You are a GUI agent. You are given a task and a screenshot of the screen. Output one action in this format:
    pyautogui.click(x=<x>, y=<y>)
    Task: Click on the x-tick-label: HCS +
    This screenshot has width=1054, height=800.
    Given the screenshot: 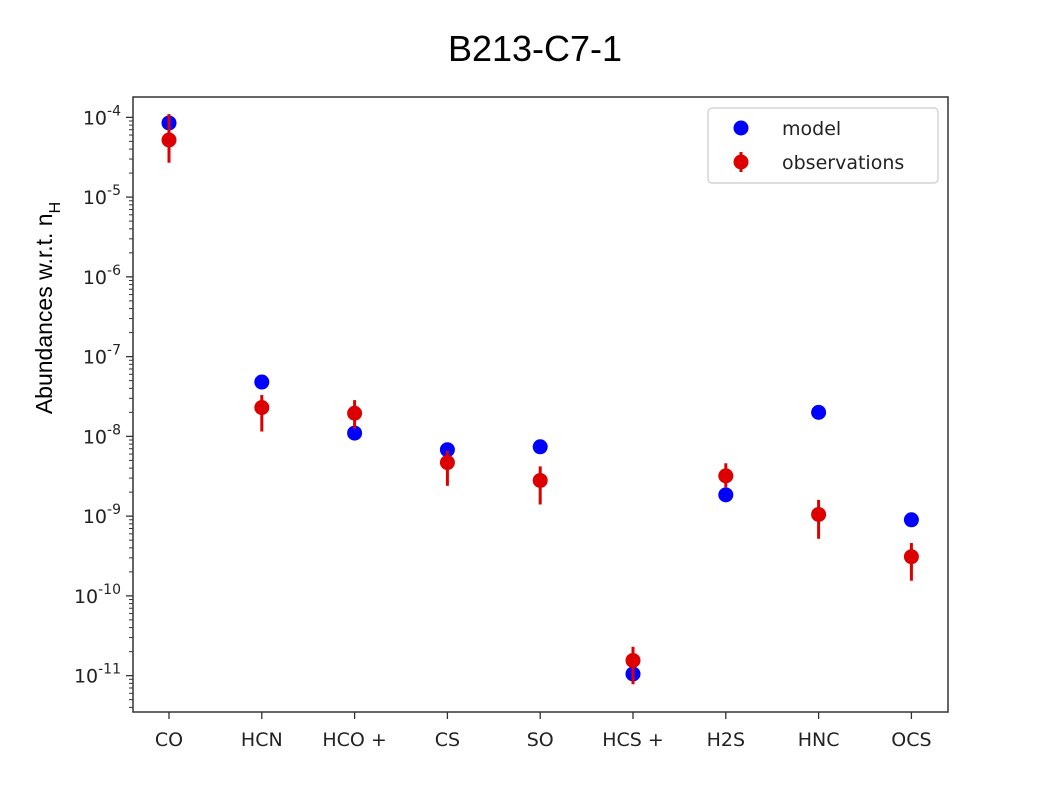 What is the action you would take?
    pyautogui.click(x=633, y=740)
    